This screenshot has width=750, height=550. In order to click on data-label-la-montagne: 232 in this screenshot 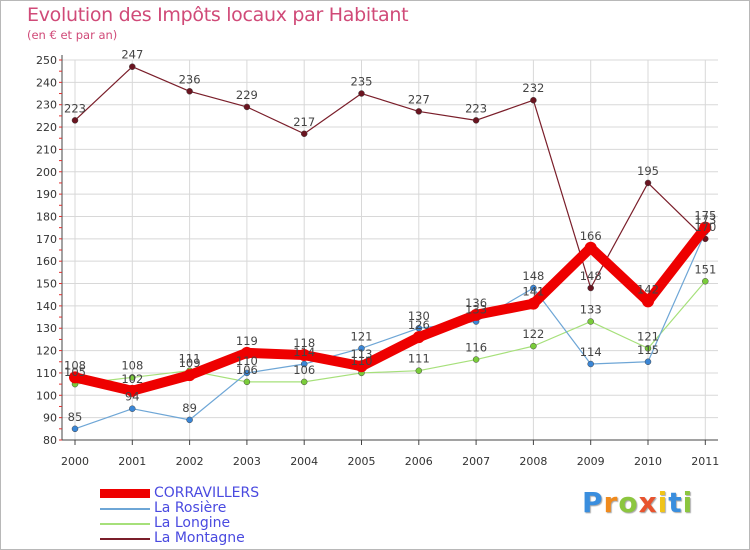, I will do `click(533, 88)`.